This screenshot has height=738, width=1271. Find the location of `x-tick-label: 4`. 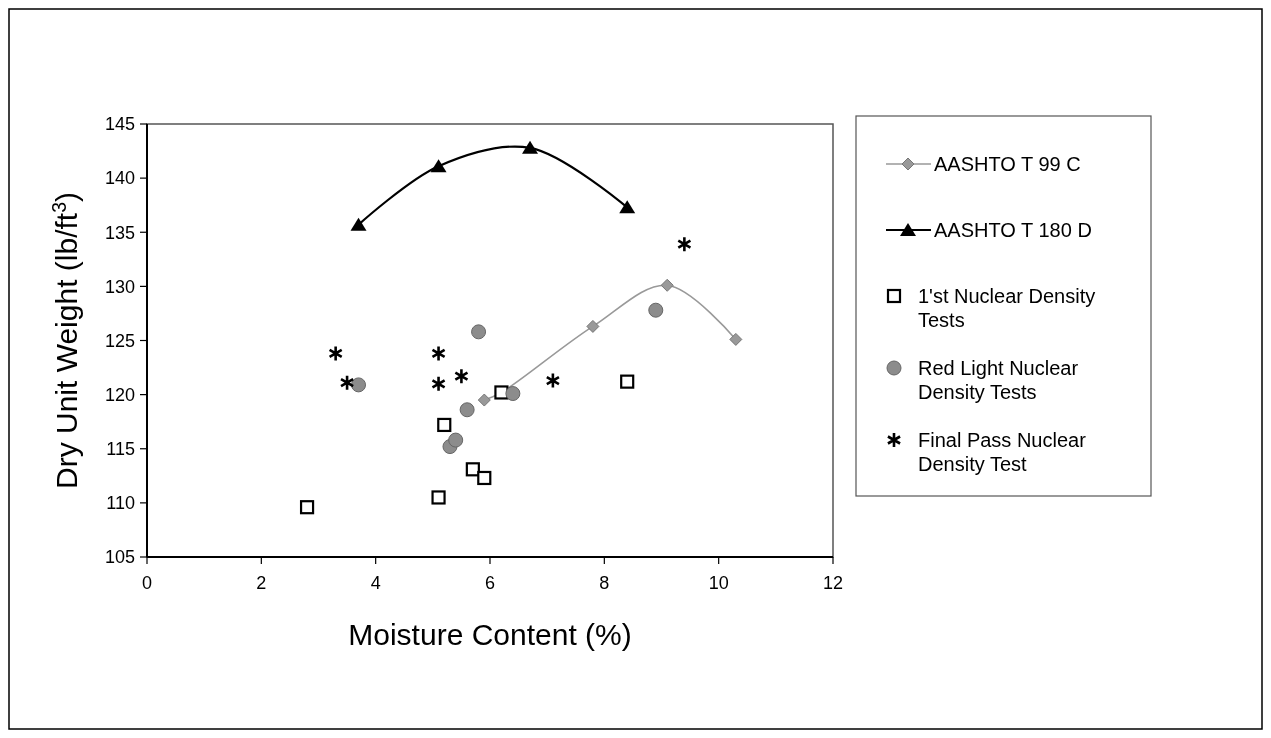

x-tick-label: 4 is located at coordinates (375, 583).